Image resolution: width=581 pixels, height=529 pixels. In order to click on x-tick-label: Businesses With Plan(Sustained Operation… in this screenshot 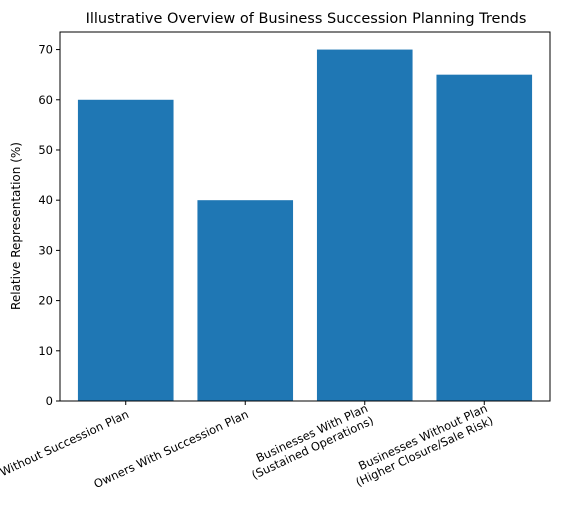, I will do `click(310, 441)`.